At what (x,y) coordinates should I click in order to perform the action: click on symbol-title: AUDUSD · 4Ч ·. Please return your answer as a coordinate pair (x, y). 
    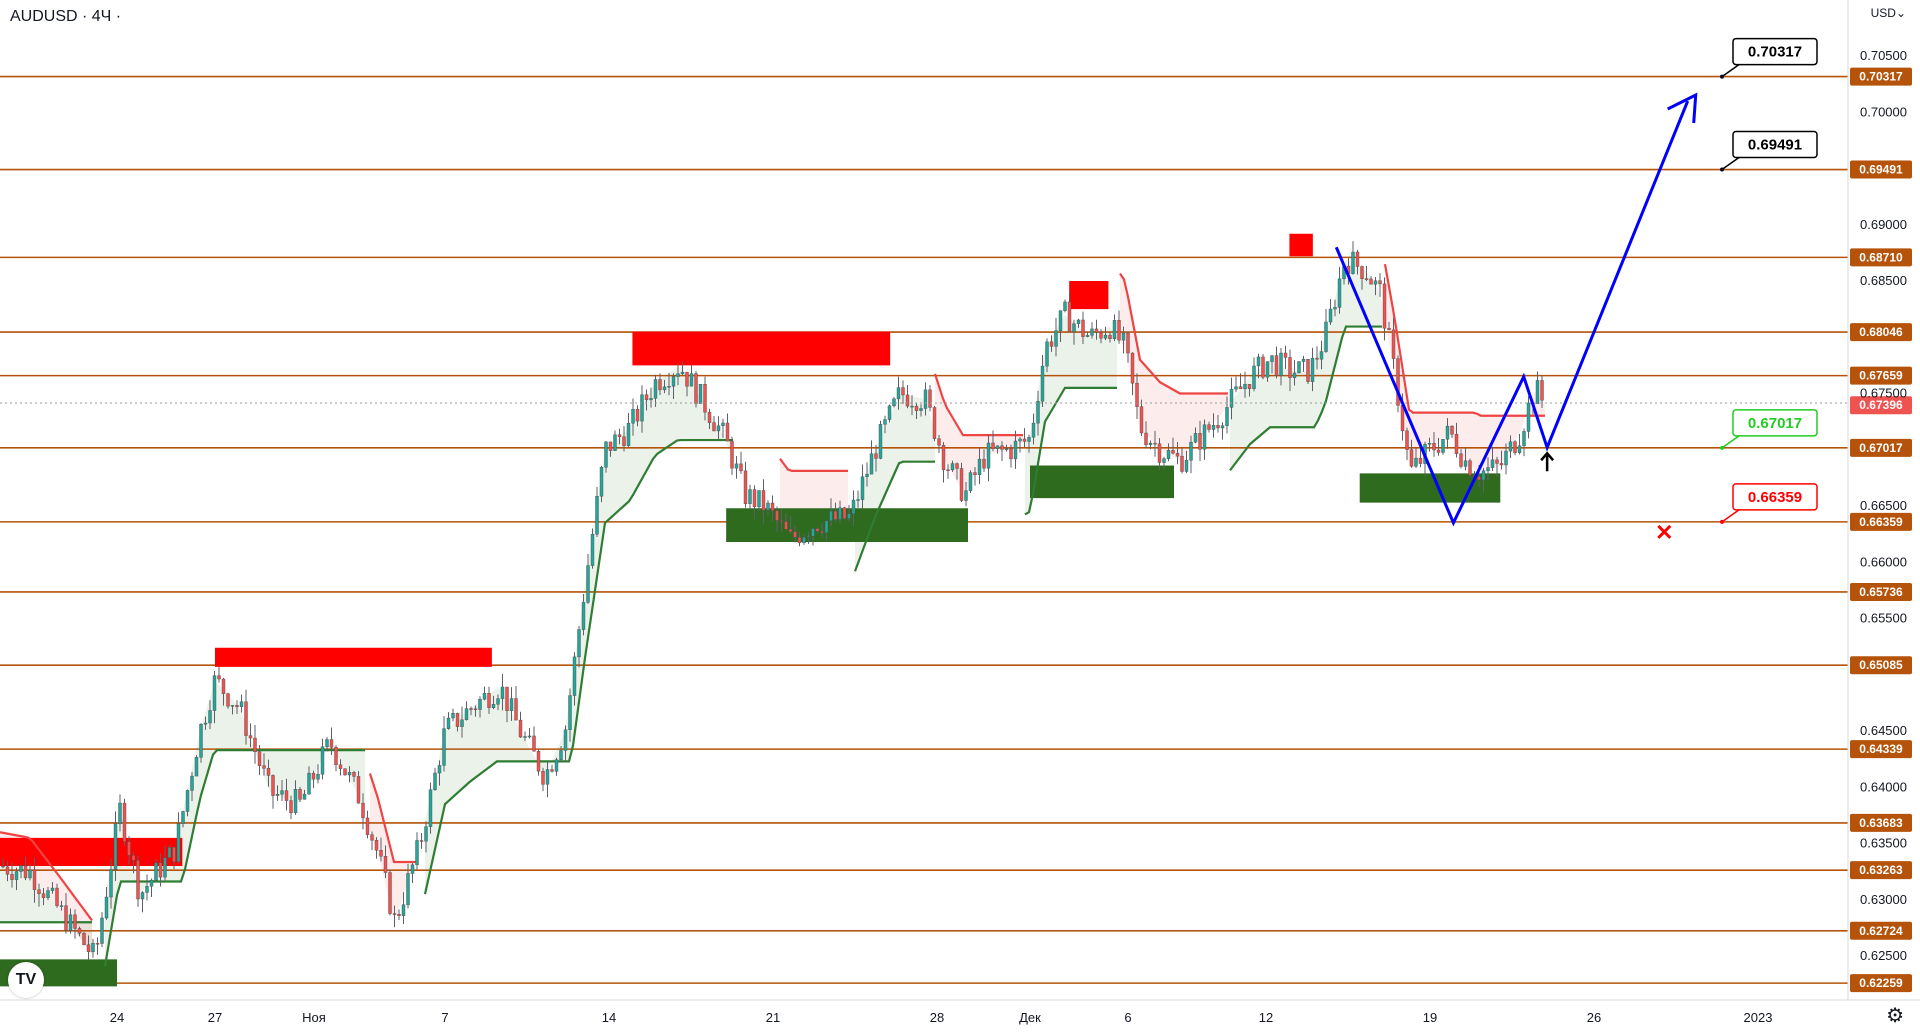
    Looking at the image, I should click on (66, 16).